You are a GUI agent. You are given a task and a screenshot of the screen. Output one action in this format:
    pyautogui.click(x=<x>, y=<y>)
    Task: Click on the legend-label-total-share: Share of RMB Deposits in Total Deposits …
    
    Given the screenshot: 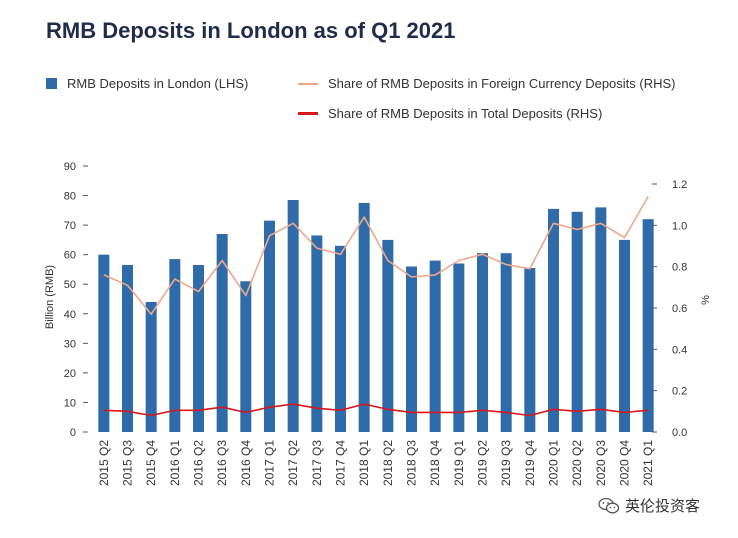 What is the action you would take?
    pyautogui.click(x=465, y=113)
    